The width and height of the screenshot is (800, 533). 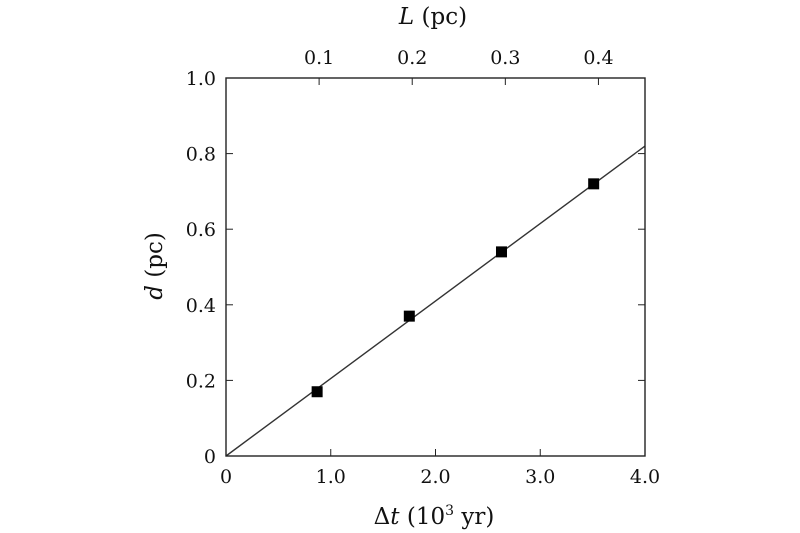 What do you see at coordinates (201, 306) in the screenshot?
I see `y-tick-label: 0.4` at bounding box center [201, 306].